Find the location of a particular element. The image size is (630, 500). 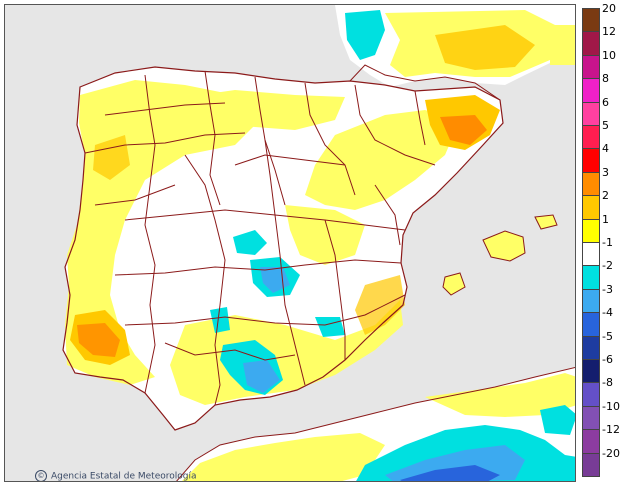

legend-label-12: 12 is located at coordinates (609, 32).